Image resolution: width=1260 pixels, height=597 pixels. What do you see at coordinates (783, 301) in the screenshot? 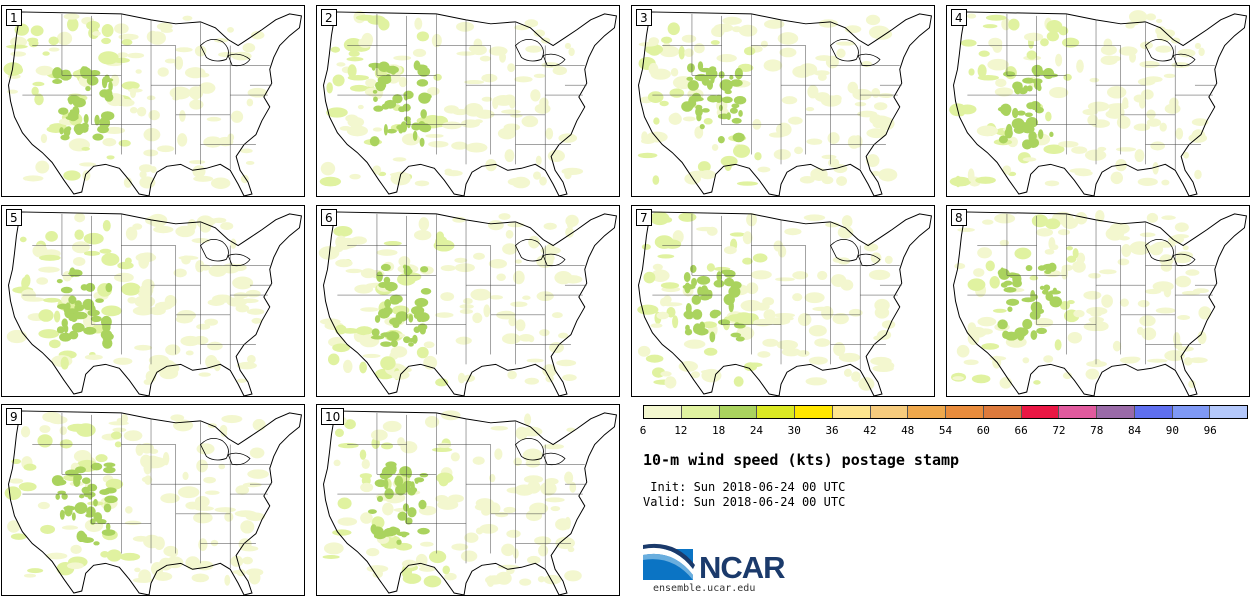
I see `member-panel-7: 7` at bounding box center [783, 301].